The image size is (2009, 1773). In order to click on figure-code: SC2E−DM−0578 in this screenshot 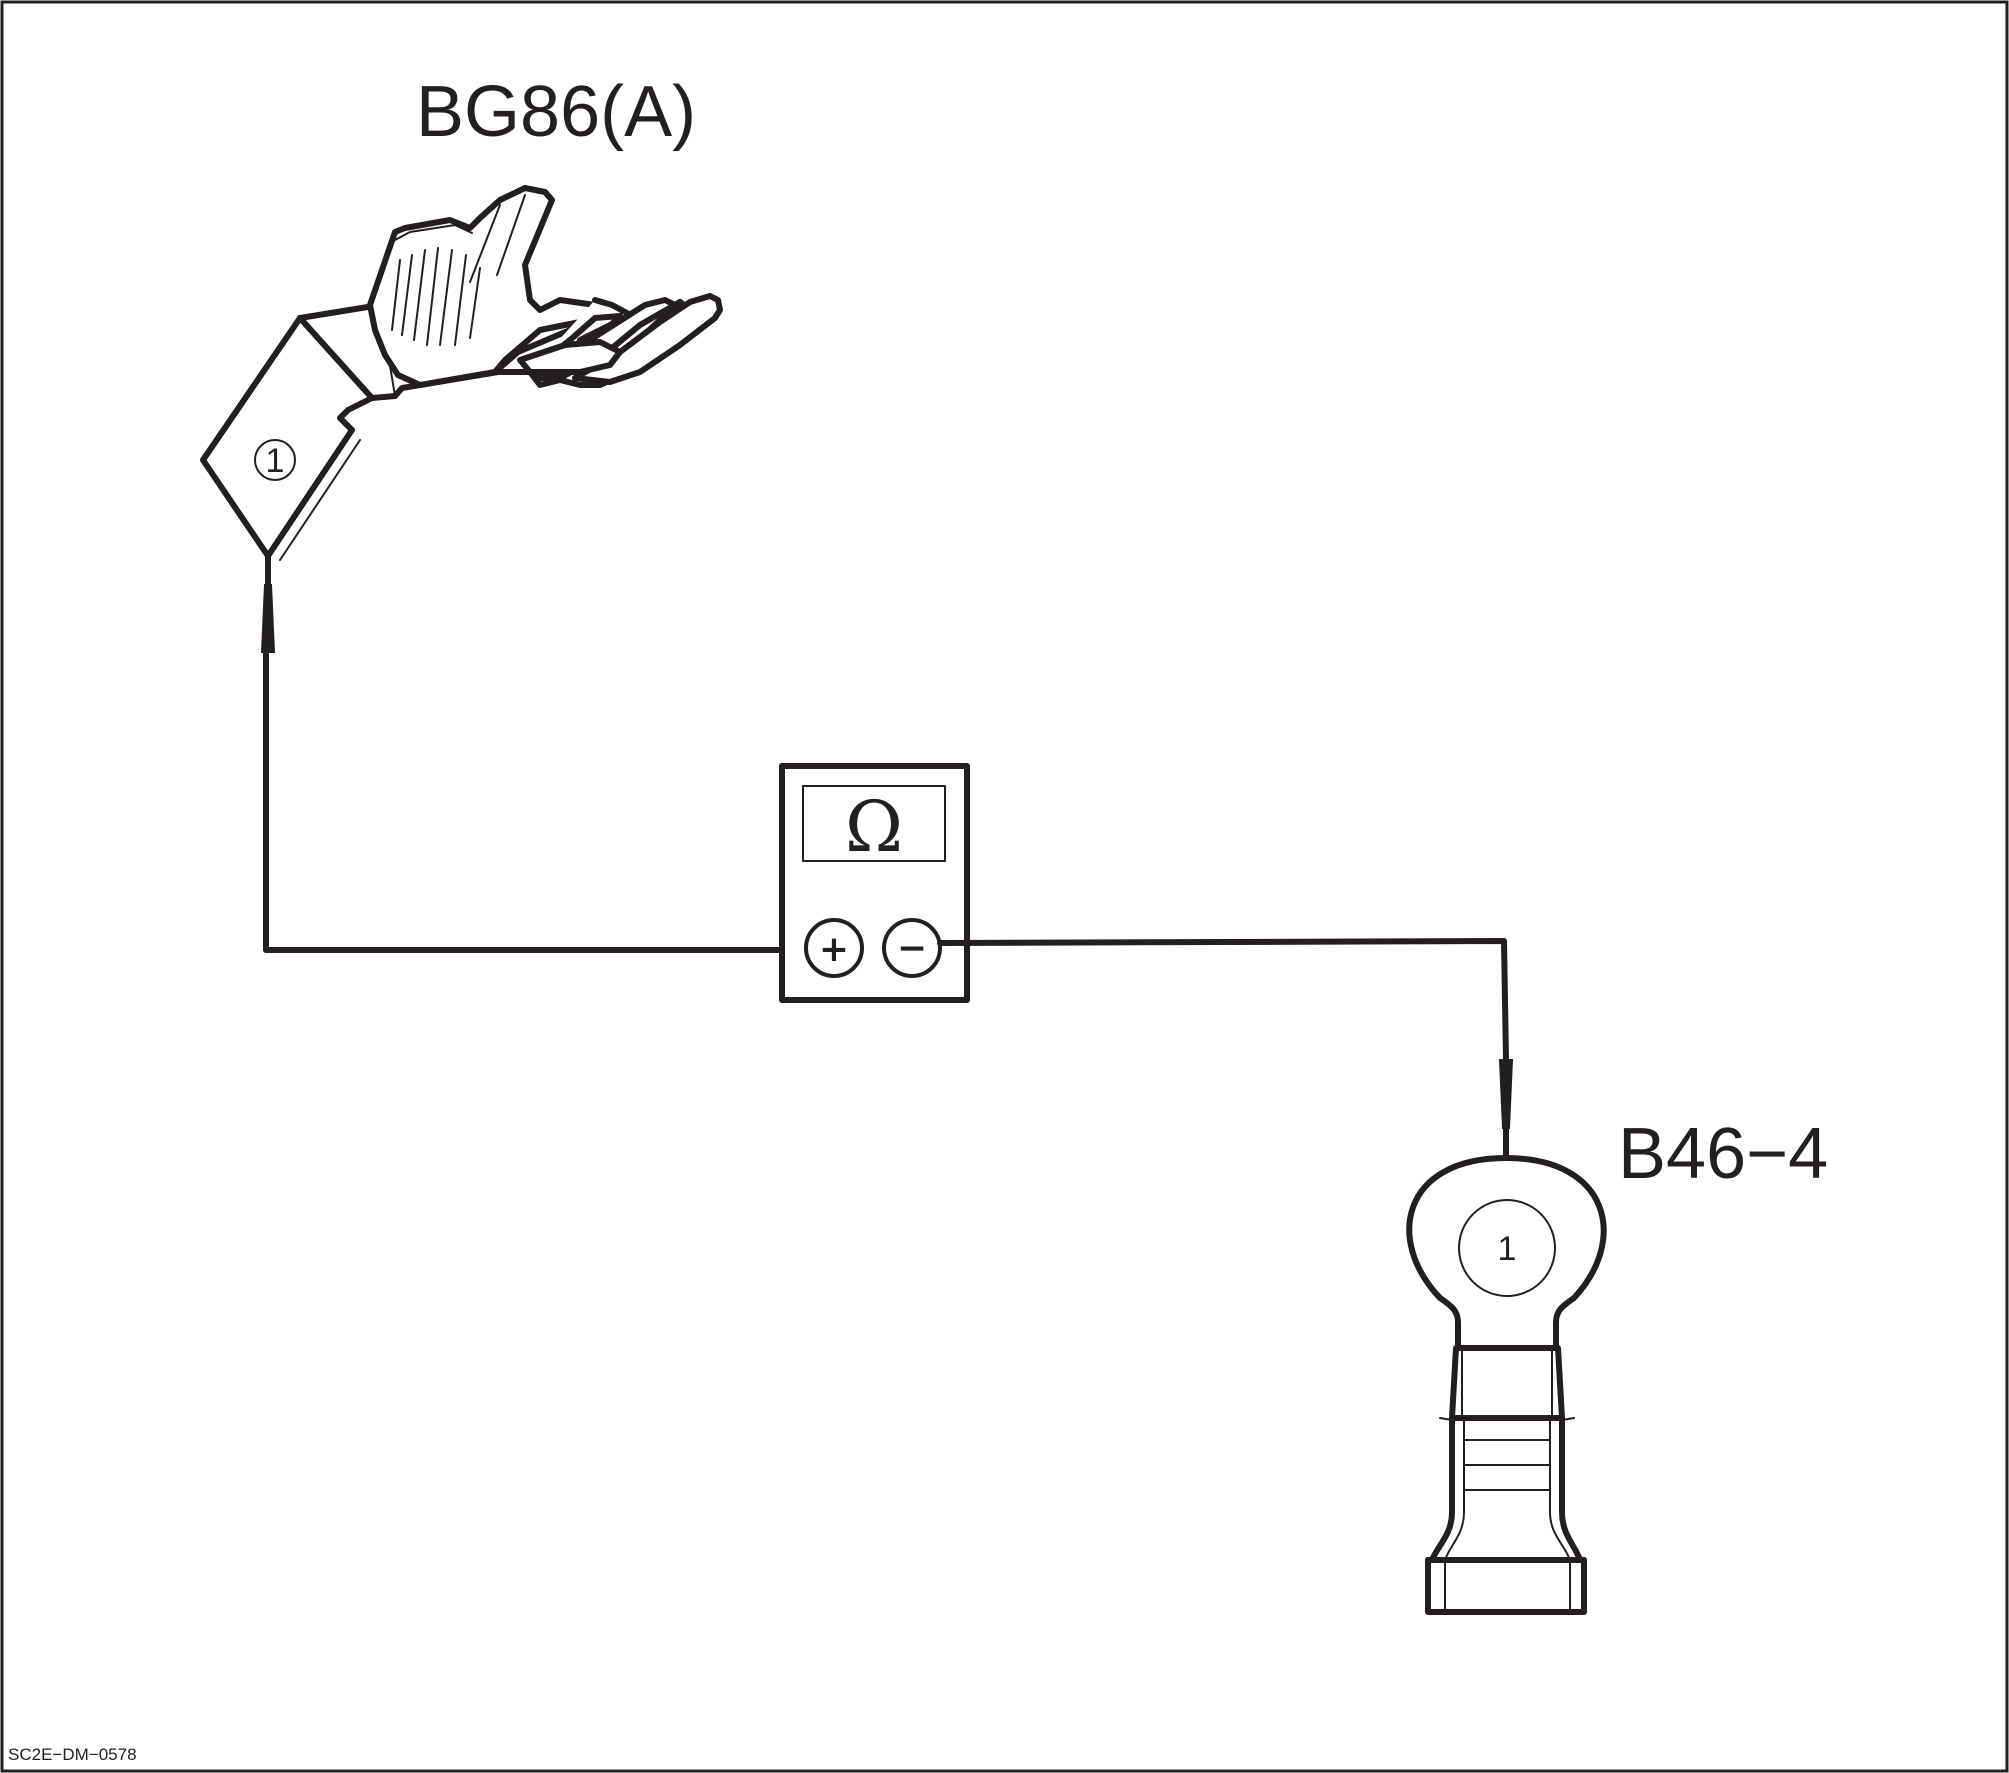, I will do `click(72, 1754)`.